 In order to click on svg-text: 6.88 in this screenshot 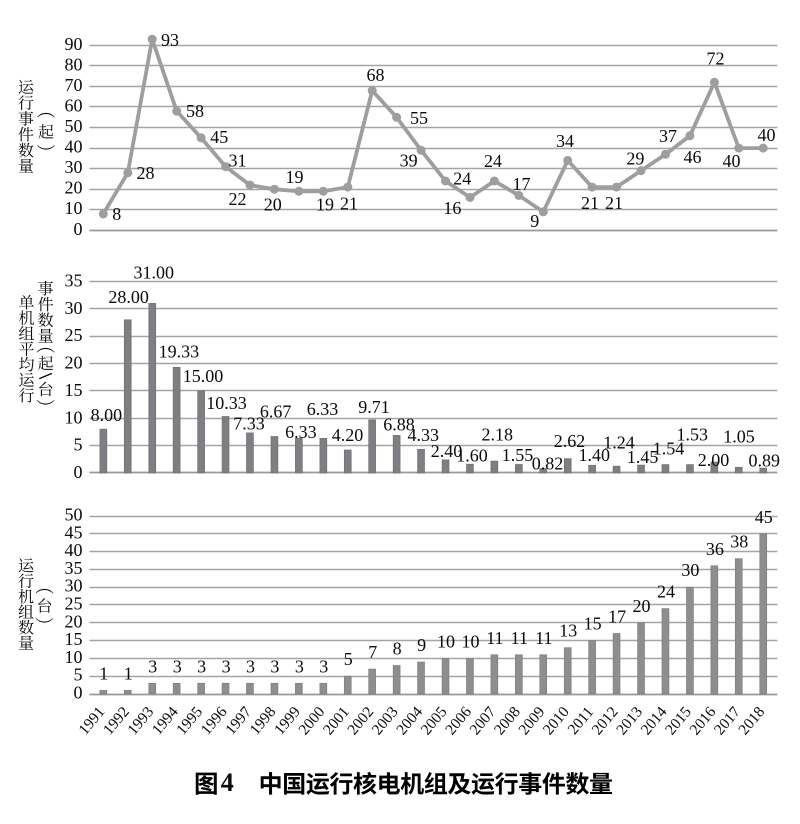, I will do `click(399, 425)`.